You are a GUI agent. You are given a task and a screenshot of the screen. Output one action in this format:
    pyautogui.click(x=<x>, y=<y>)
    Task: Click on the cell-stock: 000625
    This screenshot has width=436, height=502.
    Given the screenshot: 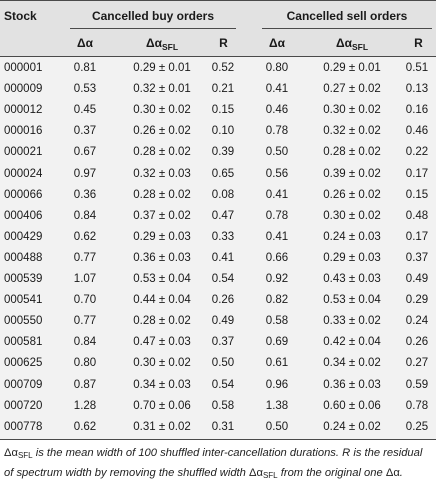 What is the action you would take?
    pyautogui.click(x=23, y=363)
    